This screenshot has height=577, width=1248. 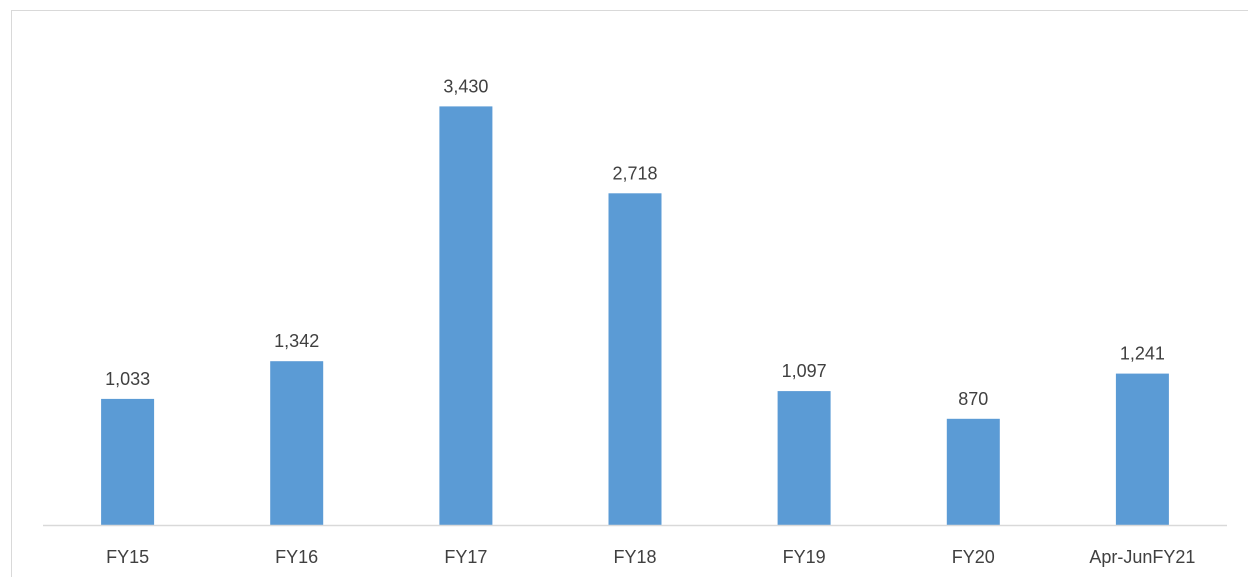 I want to click on data-label-fy20: 870, so click(x=973, y=399).